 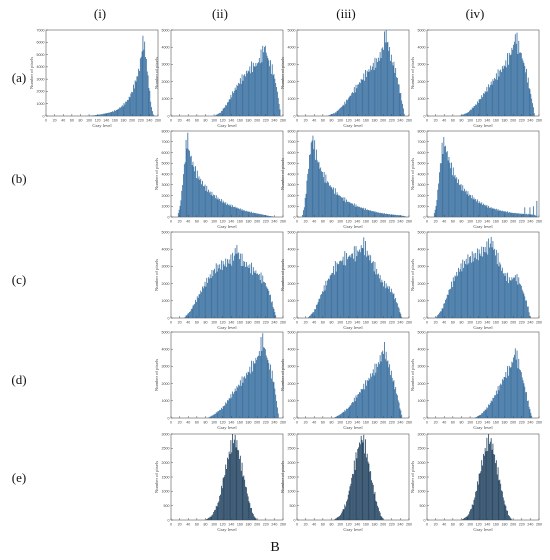 What do you see at coordinates (487, 423) in the screenshot?
I see `x-tick-label: 140` at bounding box center [487, 423].